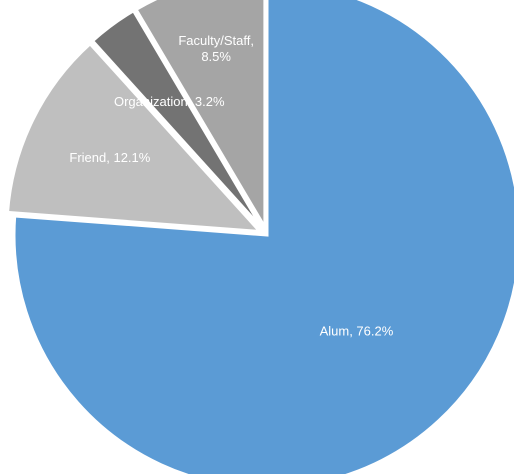  Describe the element at coordinates (216, 48) in the screenshot. I see `data-label-faculty-staff: Faculty/Staff, 8.5%` at that location.